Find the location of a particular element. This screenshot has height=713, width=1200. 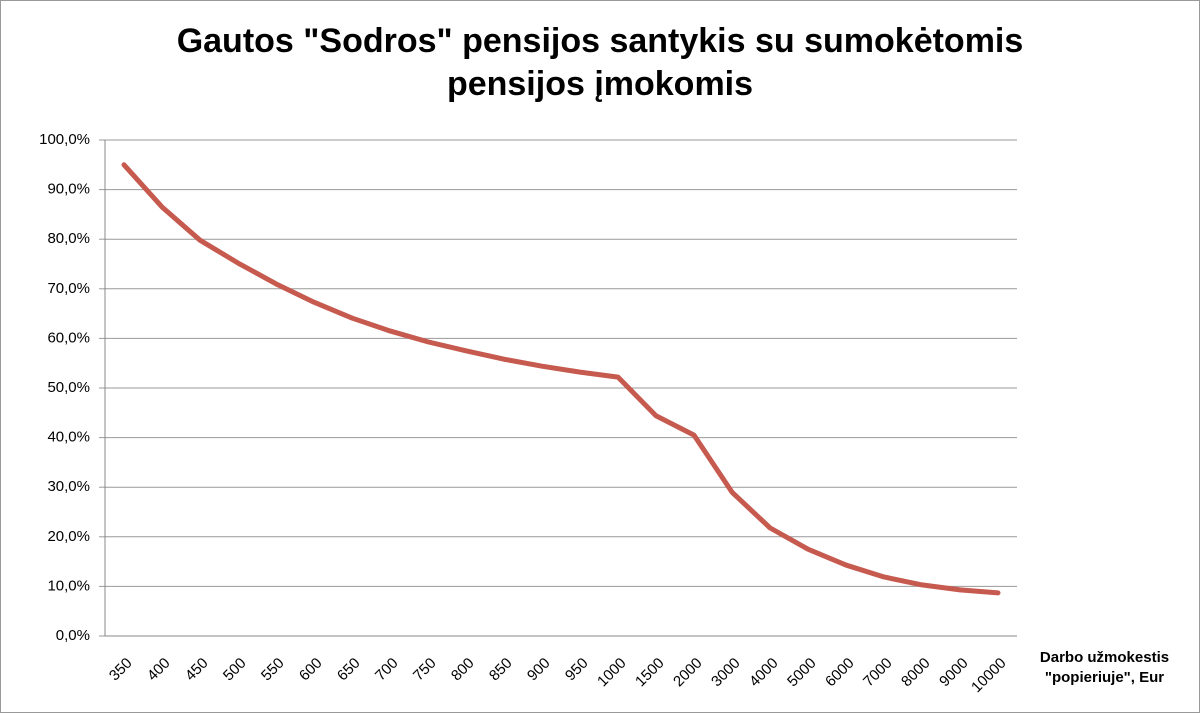

y-tick-label: 30,0% is located at coordinates (68, 486).